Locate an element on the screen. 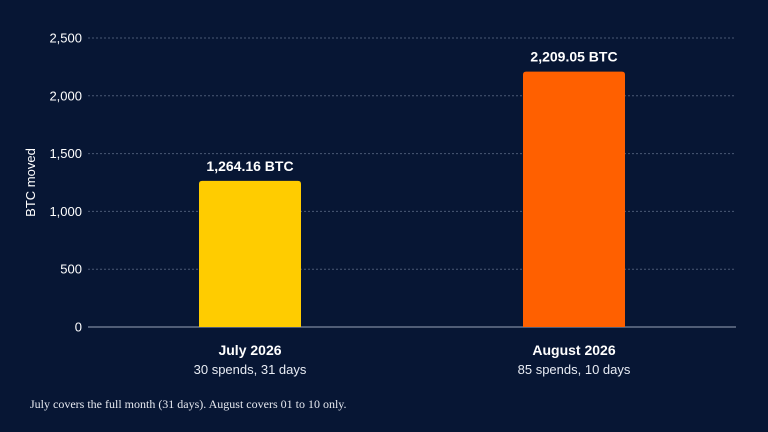 Image resolution: width=768 pixels, height=432 pixels. x-category-label-1: July 2026 is located at coordinates (249, 350).